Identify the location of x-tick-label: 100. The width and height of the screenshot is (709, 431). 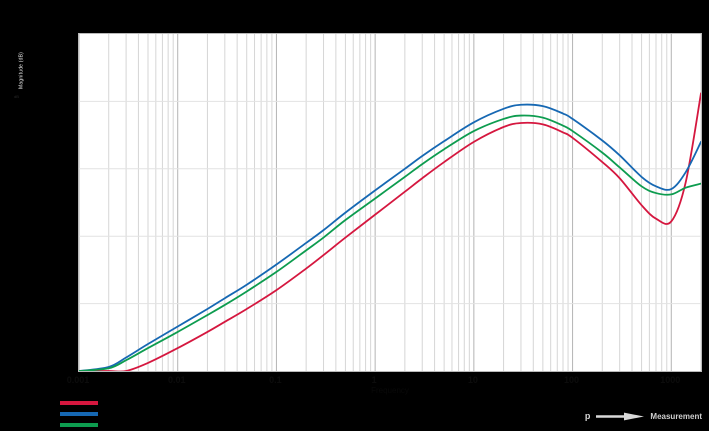
(572, 380).